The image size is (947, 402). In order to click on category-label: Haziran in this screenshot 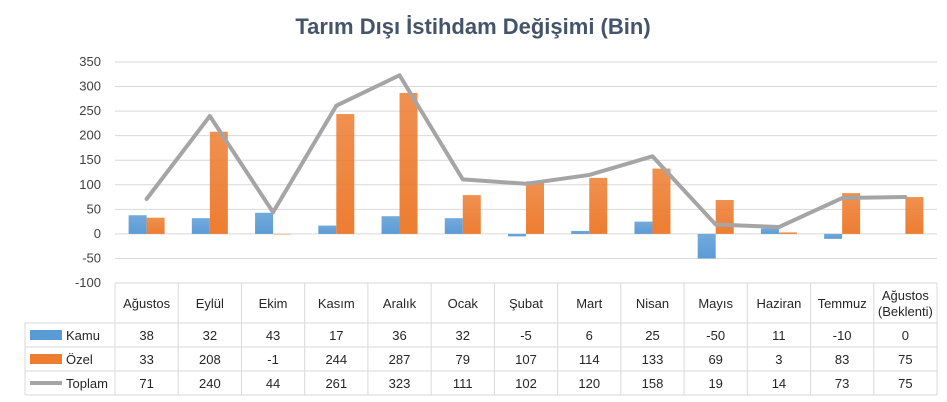, I will do `click(779, 303)`.